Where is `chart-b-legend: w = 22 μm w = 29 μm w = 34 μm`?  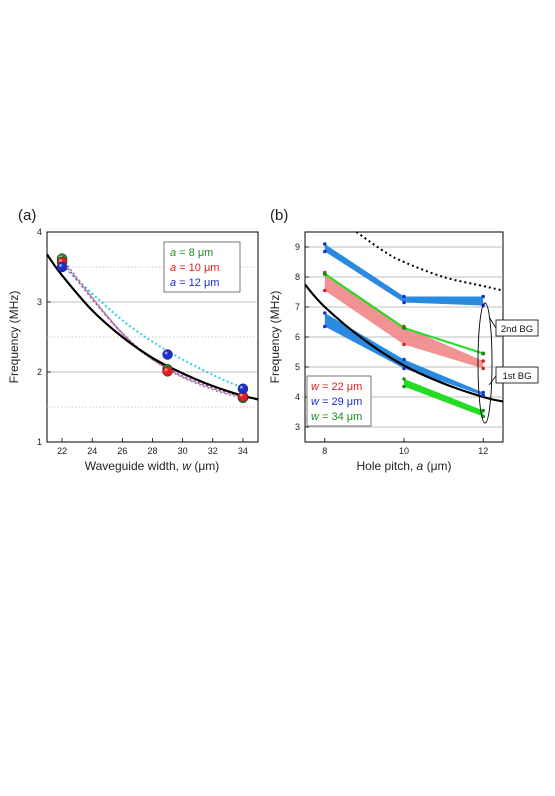
chart-b-legend: w = 22 μm w = 29 μm w = 34 μm is located at coordinates (339, 401).